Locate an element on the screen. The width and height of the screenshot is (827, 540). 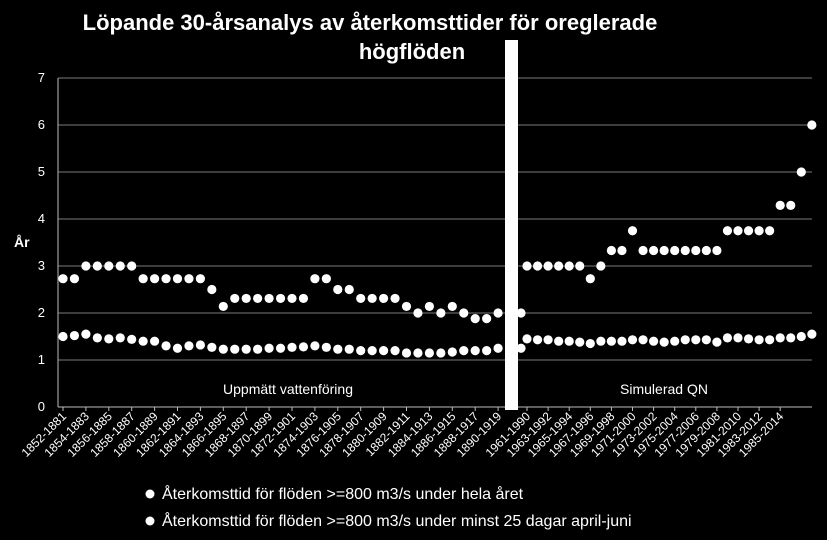
y-axis-label: År is located at coordinates (22, 242).